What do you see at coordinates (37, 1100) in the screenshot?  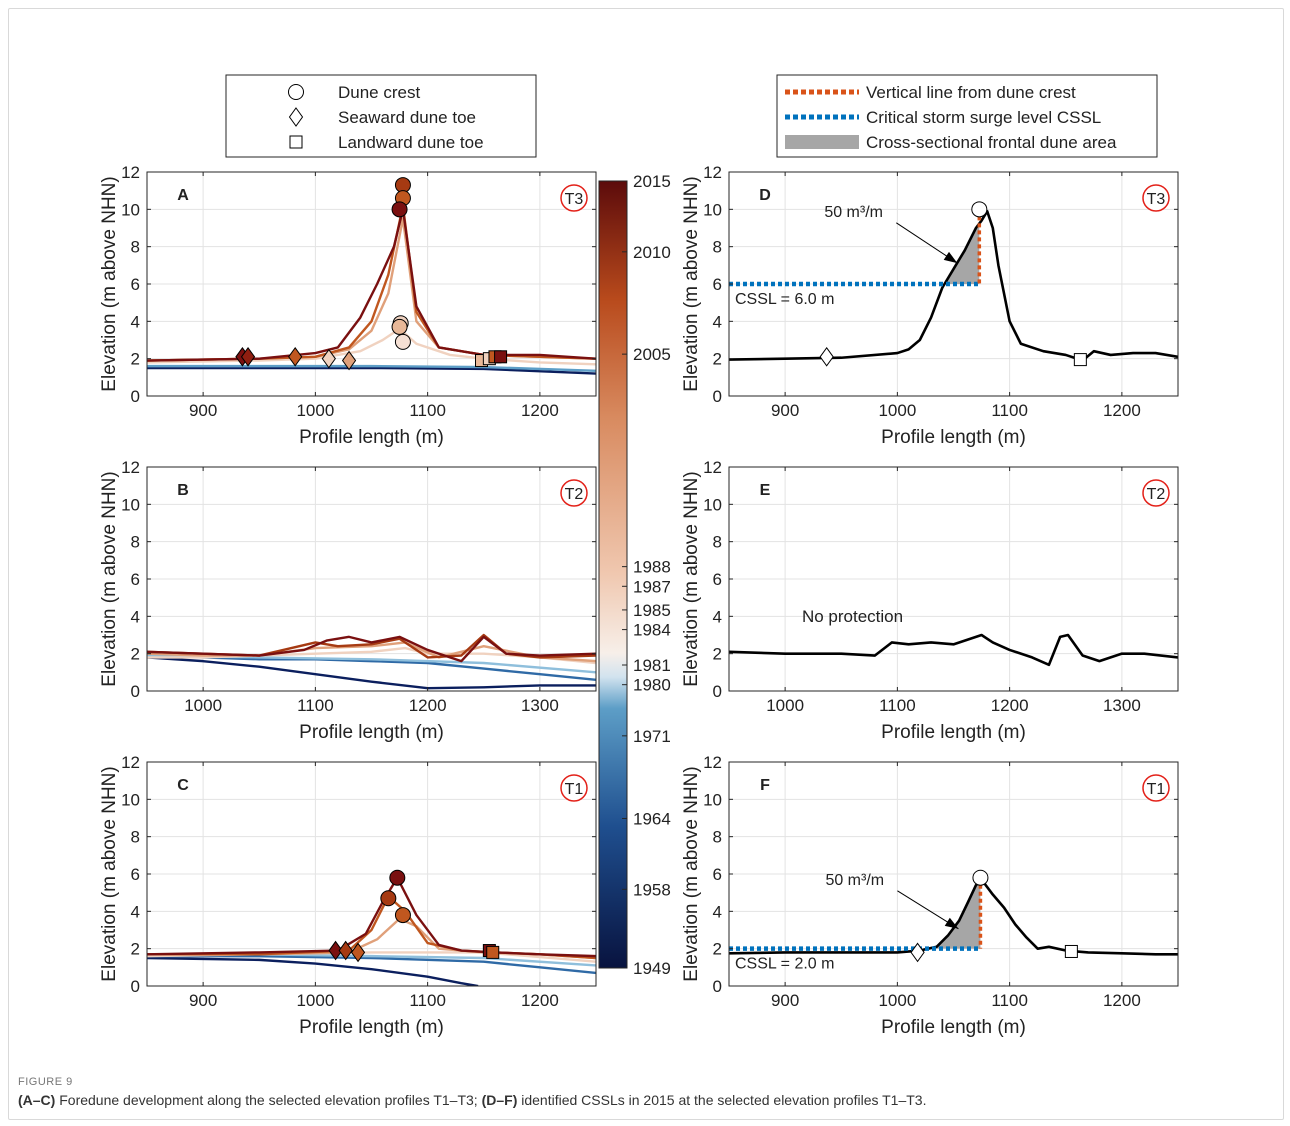 I see `caption-part1-bold: (A–C)` at bounding box center [37, 1100].